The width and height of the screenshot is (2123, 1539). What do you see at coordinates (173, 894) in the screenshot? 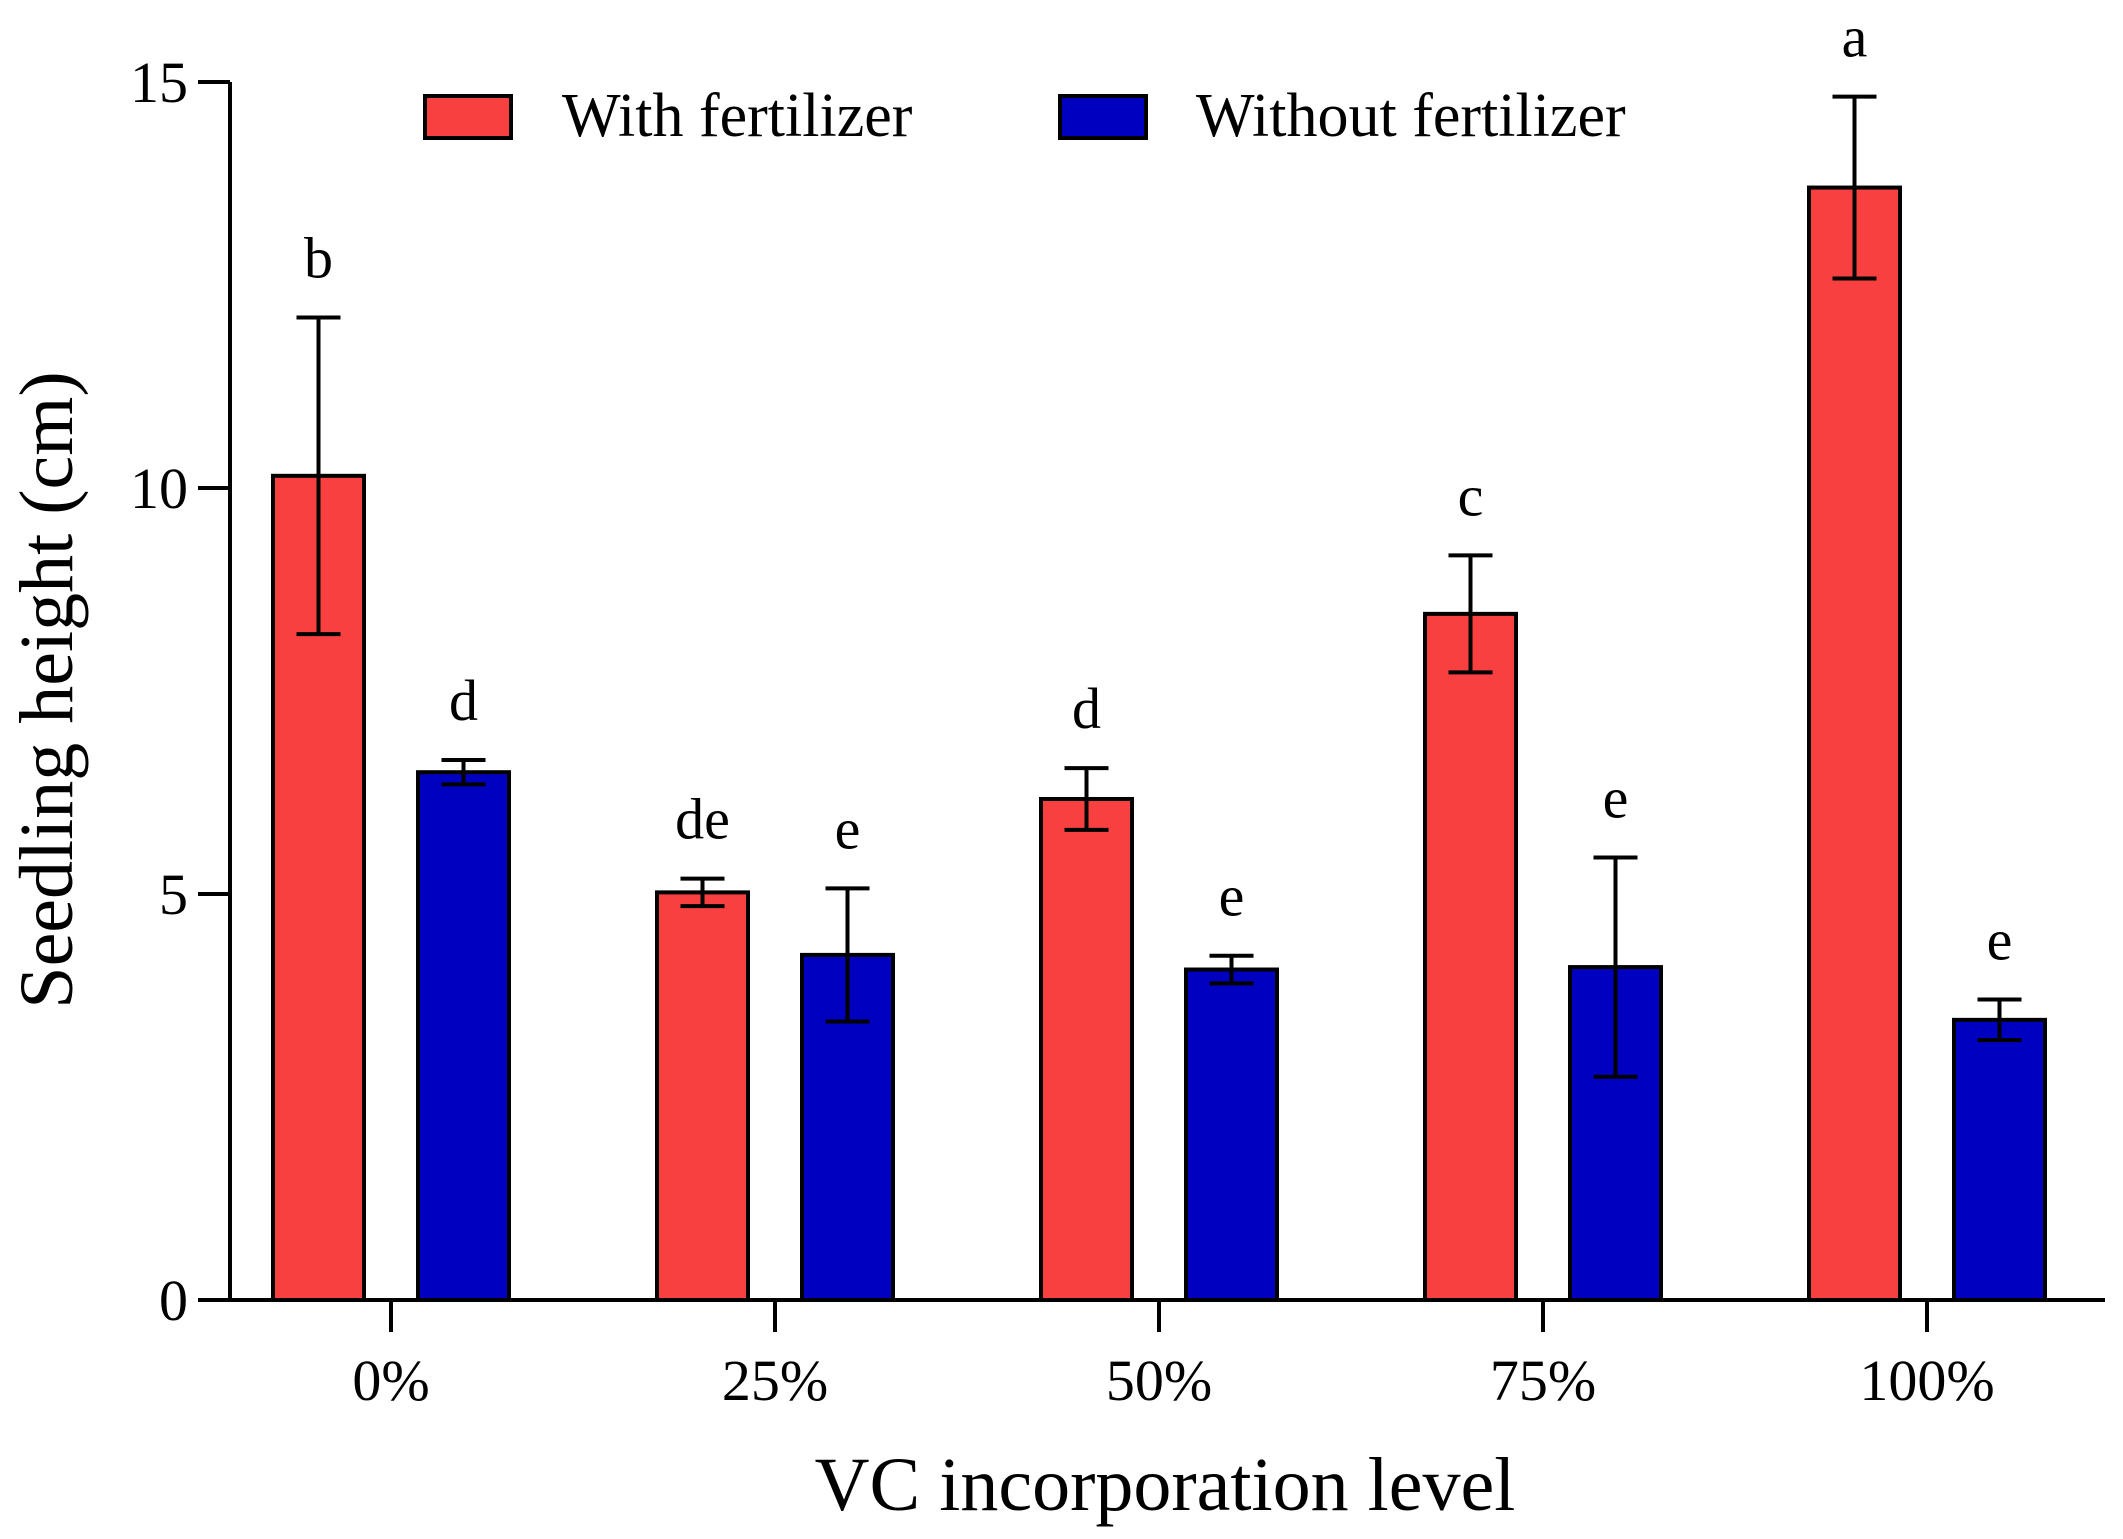
I see `y-tick-label: 5` at bounding box center [173, 894].